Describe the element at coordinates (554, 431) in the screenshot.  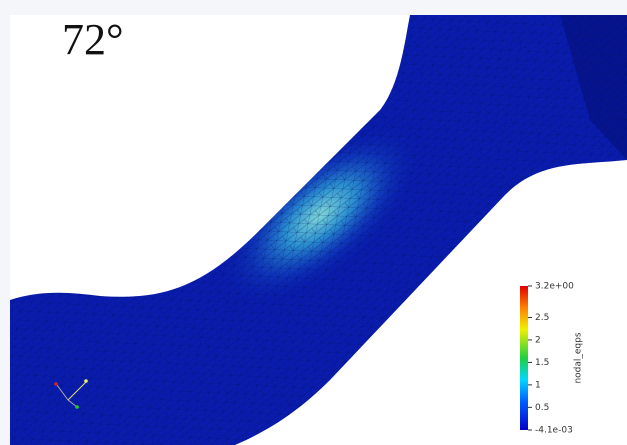
I see `colorbar-tick-label: -4.1e-03` at that location.